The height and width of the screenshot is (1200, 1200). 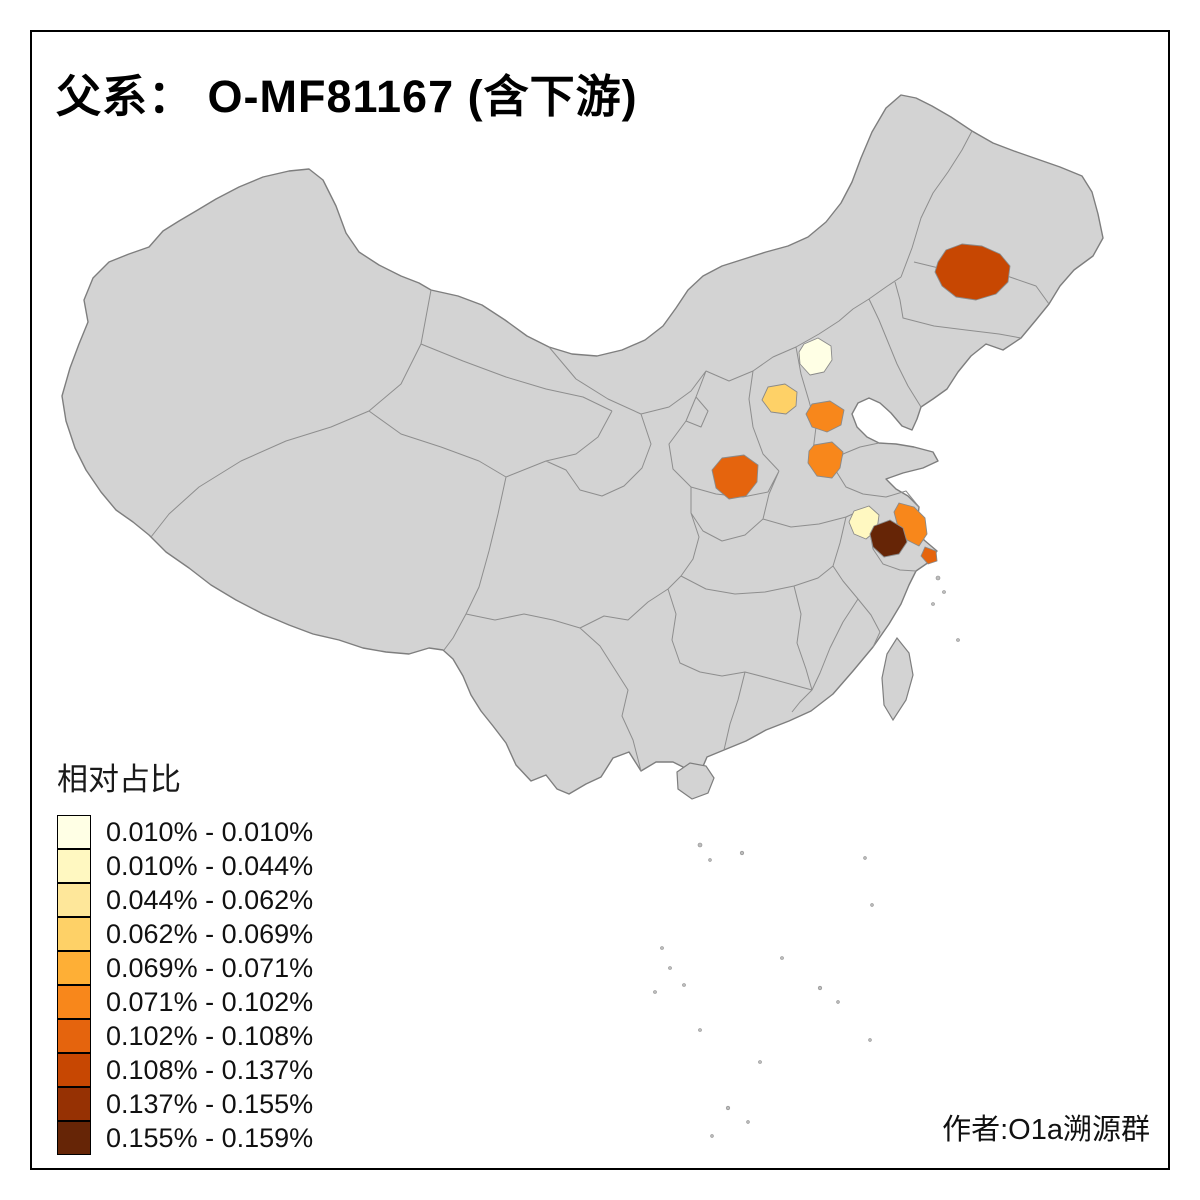 What do you see at coordinates (210, 831) in the screenshot?
I see `legend-label: 0.010% - 0.010%` at bounding box center [210, 831].